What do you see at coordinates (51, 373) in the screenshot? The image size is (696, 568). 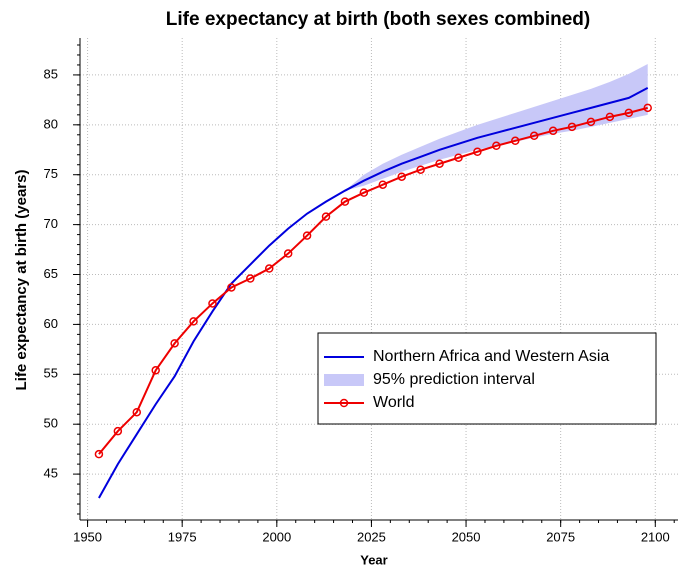 I see `y-tick-label: 55` at bounding box center [51, 373].